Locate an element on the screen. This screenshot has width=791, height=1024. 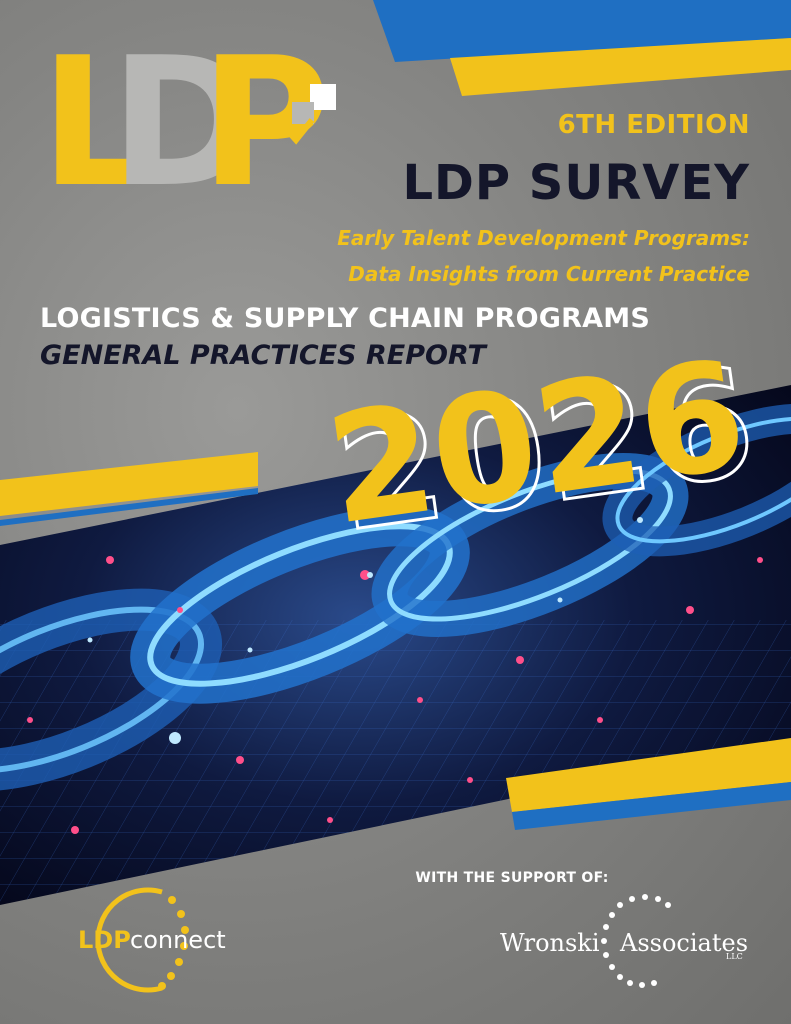
survey-title: LDP SURVEY is located at coordinates (576, 183).